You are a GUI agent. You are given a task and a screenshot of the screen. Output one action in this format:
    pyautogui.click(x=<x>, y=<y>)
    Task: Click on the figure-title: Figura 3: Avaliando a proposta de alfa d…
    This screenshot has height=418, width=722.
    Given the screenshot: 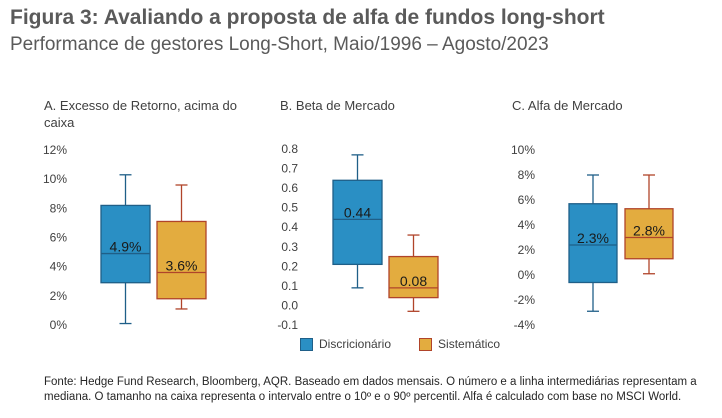 What is the action you would take?
    pyautogui.click(x=307, y=17)
    